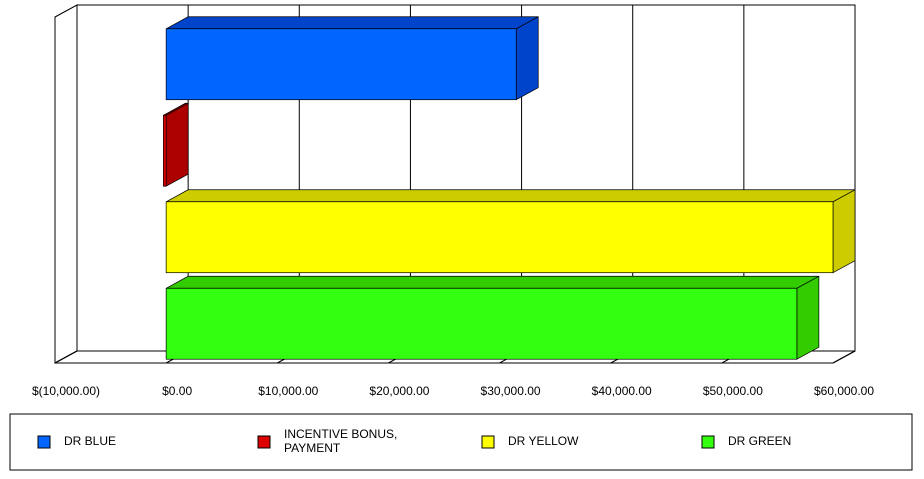 The height and width of the screenshot is (479, 924). Describe the element at coordinates (461, 442) in the screenshot. I see `legend-box` at that location.